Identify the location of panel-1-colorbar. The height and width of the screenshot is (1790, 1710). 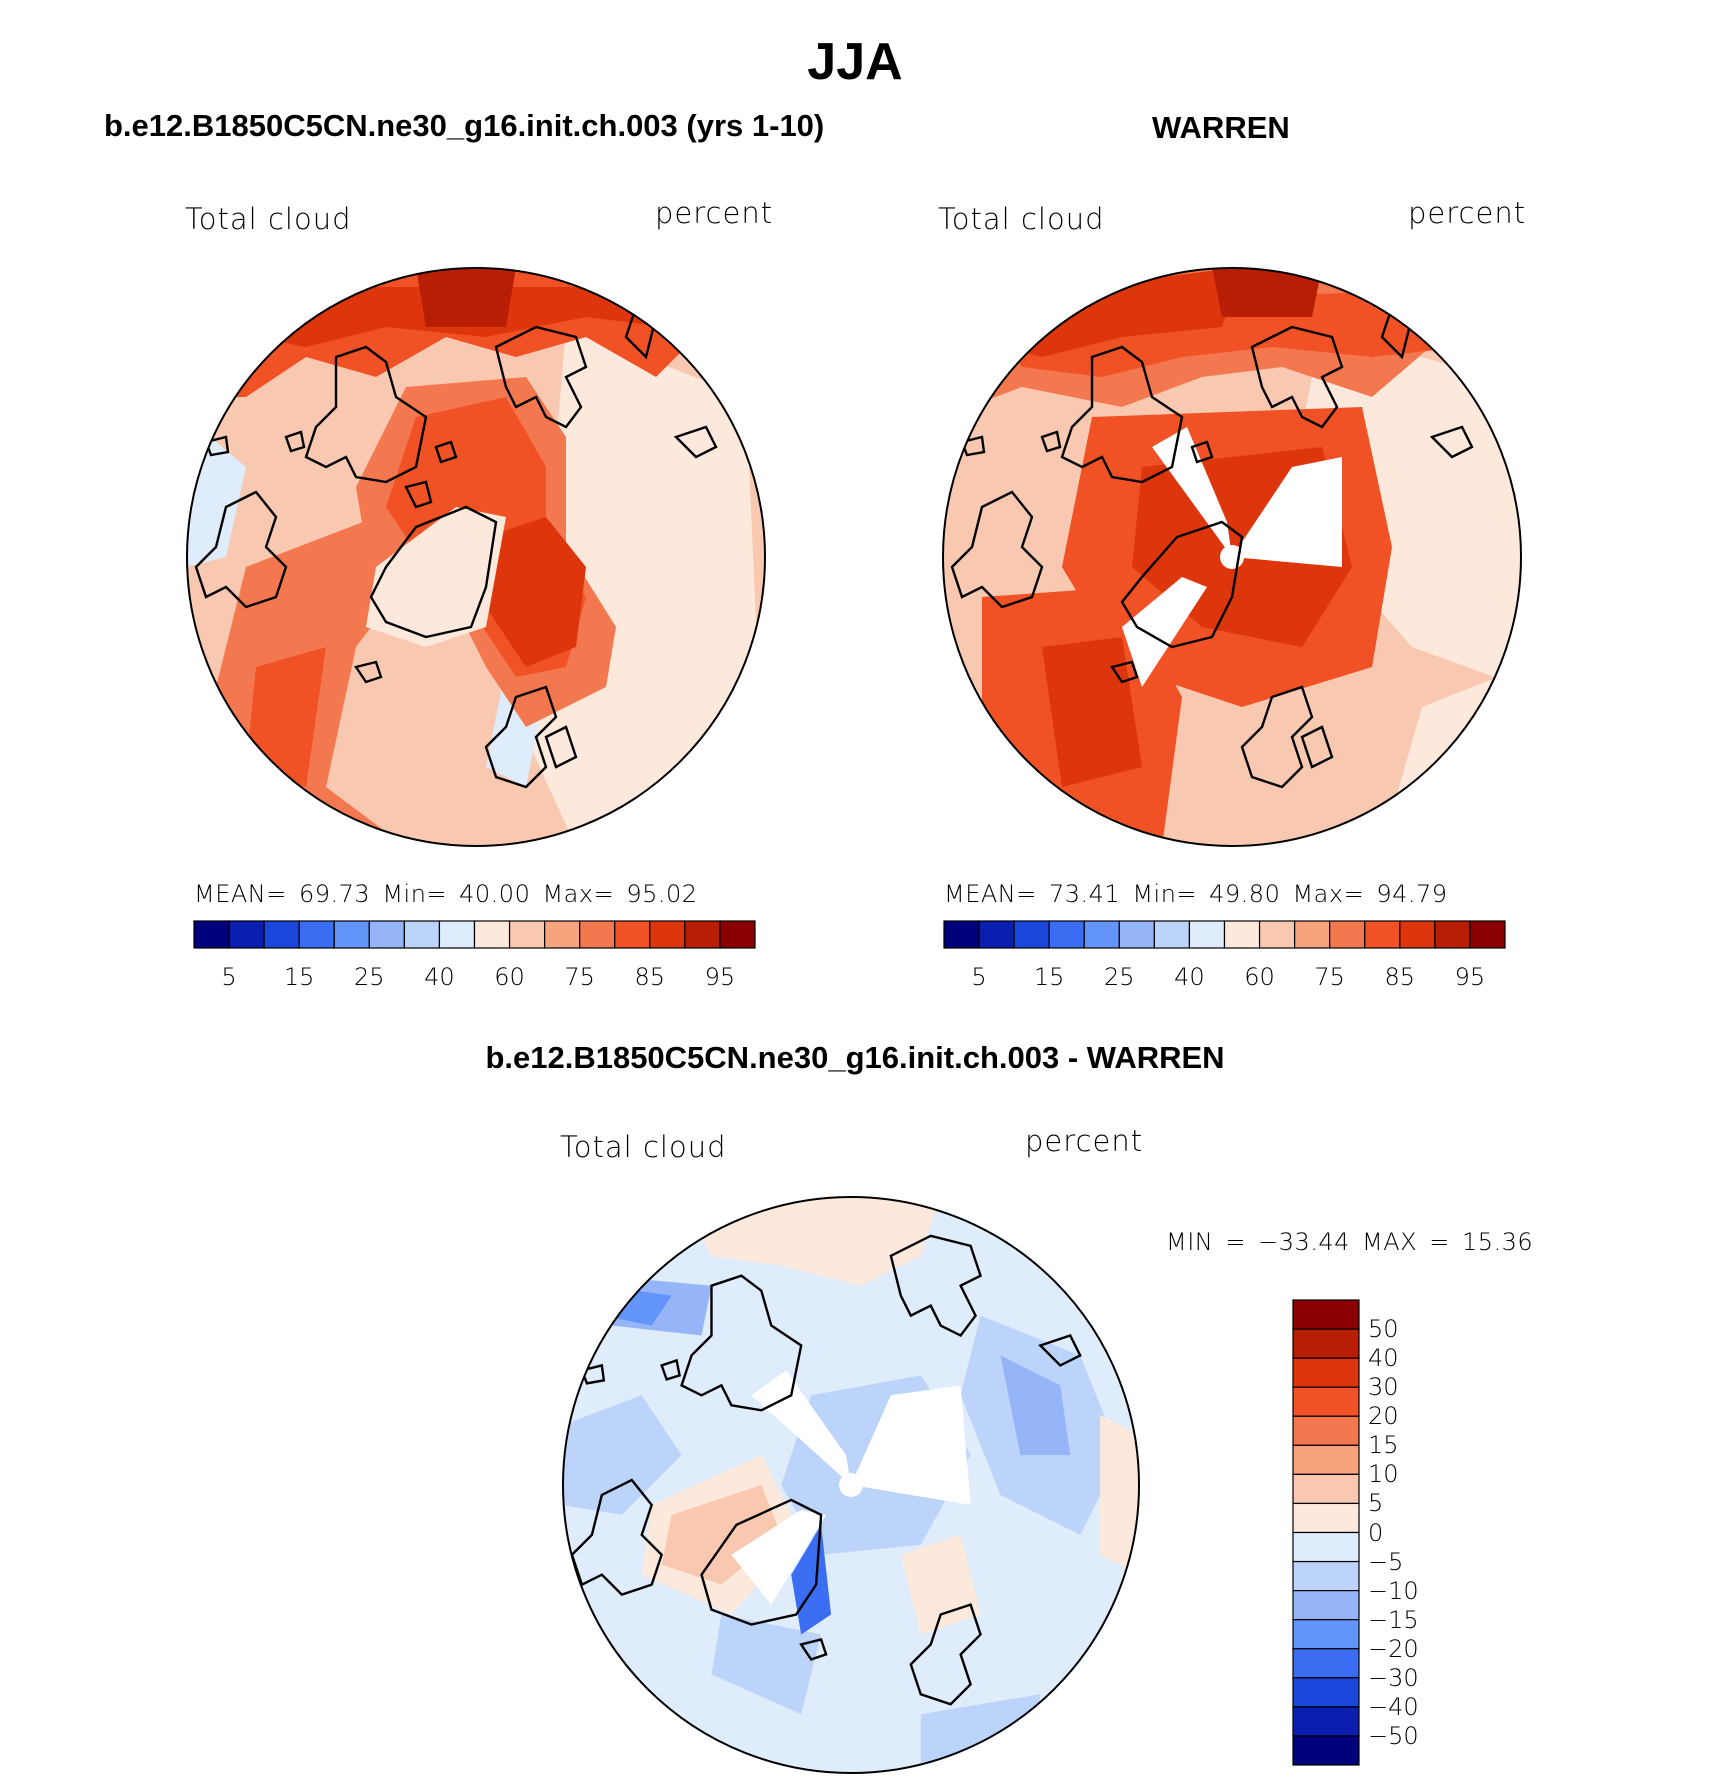
(474, 934).